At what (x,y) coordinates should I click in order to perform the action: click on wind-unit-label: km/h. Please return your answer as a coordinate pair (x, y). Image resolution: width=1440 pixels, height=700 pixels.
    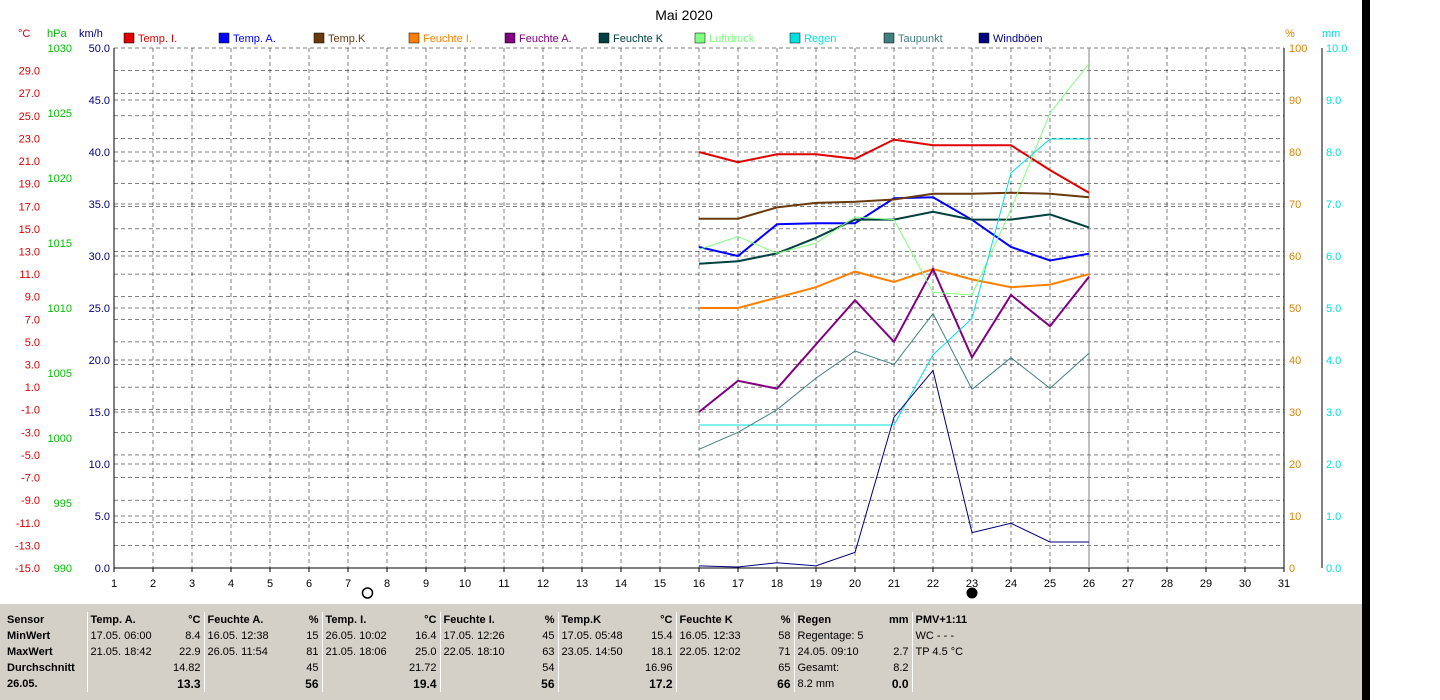
    Looking at the image, I should click on (91, 34).